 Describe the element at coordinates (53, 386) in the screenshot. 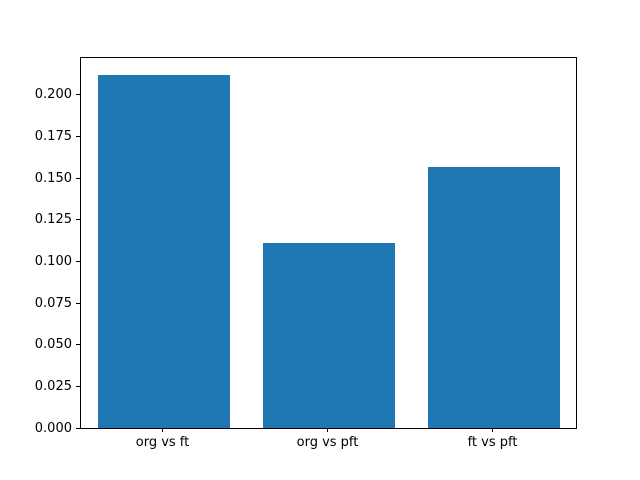

I see `y-tick-label: 0.025` at that location.